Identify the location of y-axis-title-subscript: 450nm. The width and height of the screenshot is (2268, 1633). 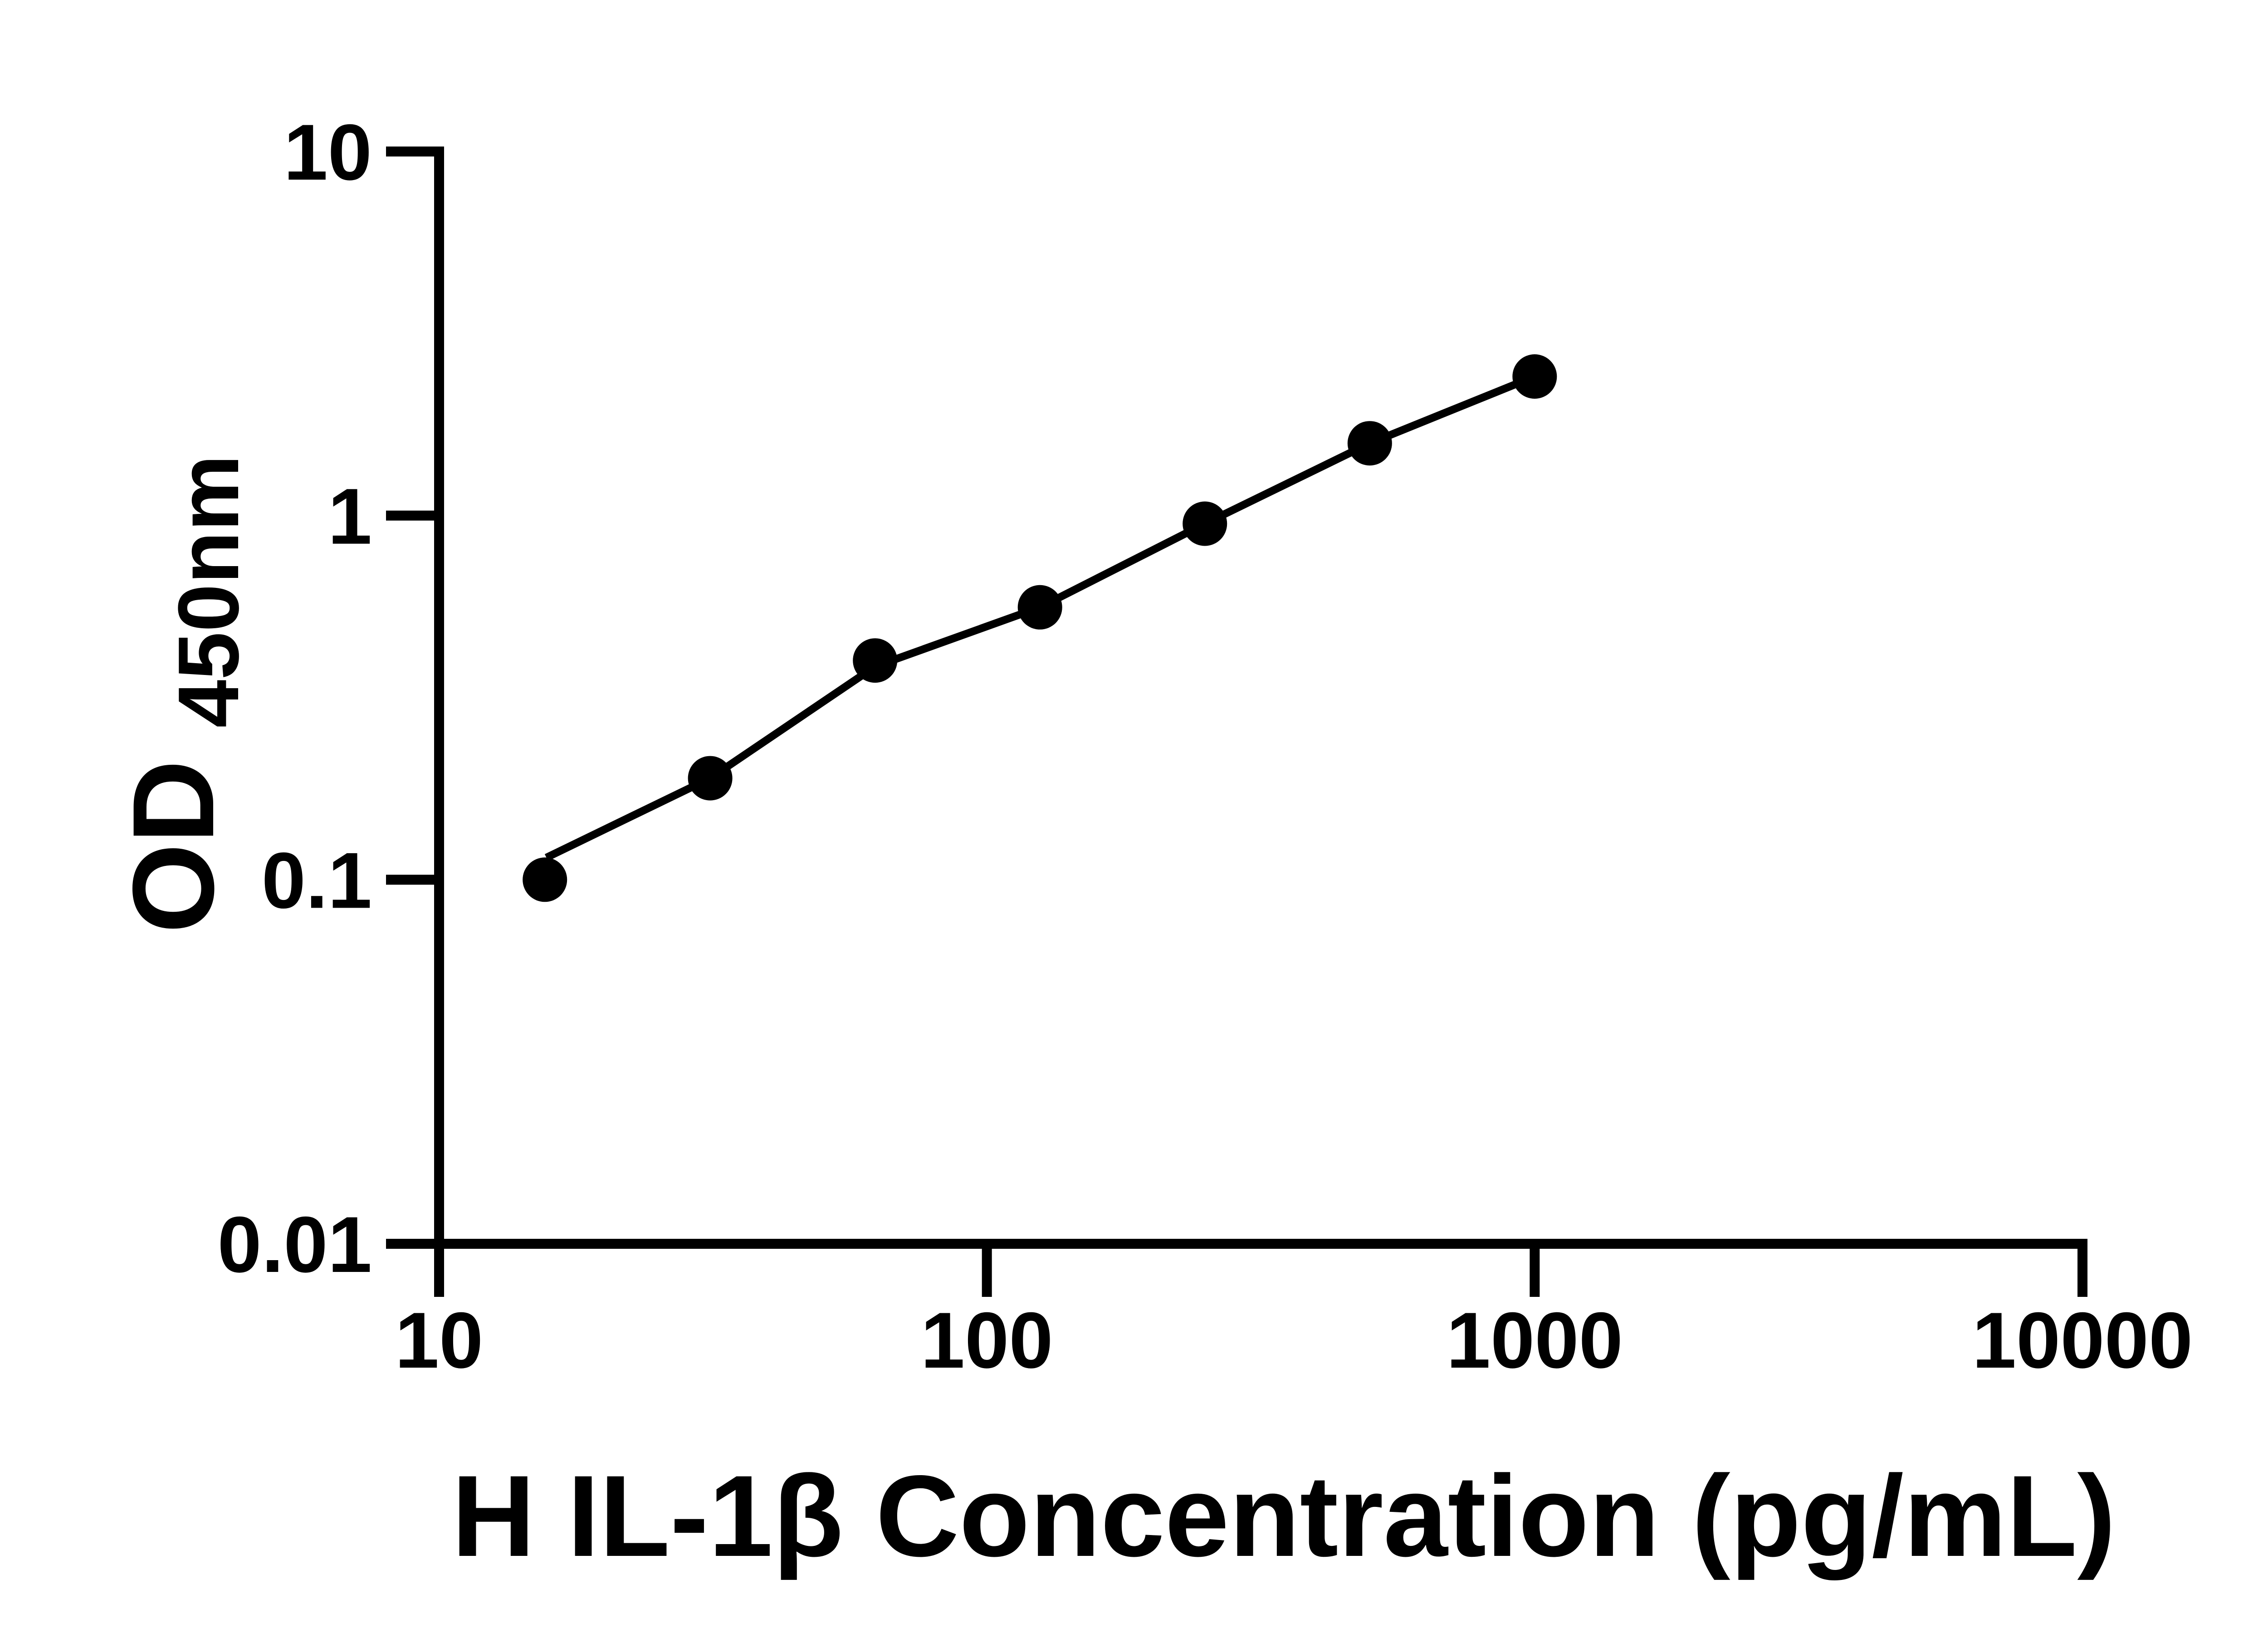
(209, 591).